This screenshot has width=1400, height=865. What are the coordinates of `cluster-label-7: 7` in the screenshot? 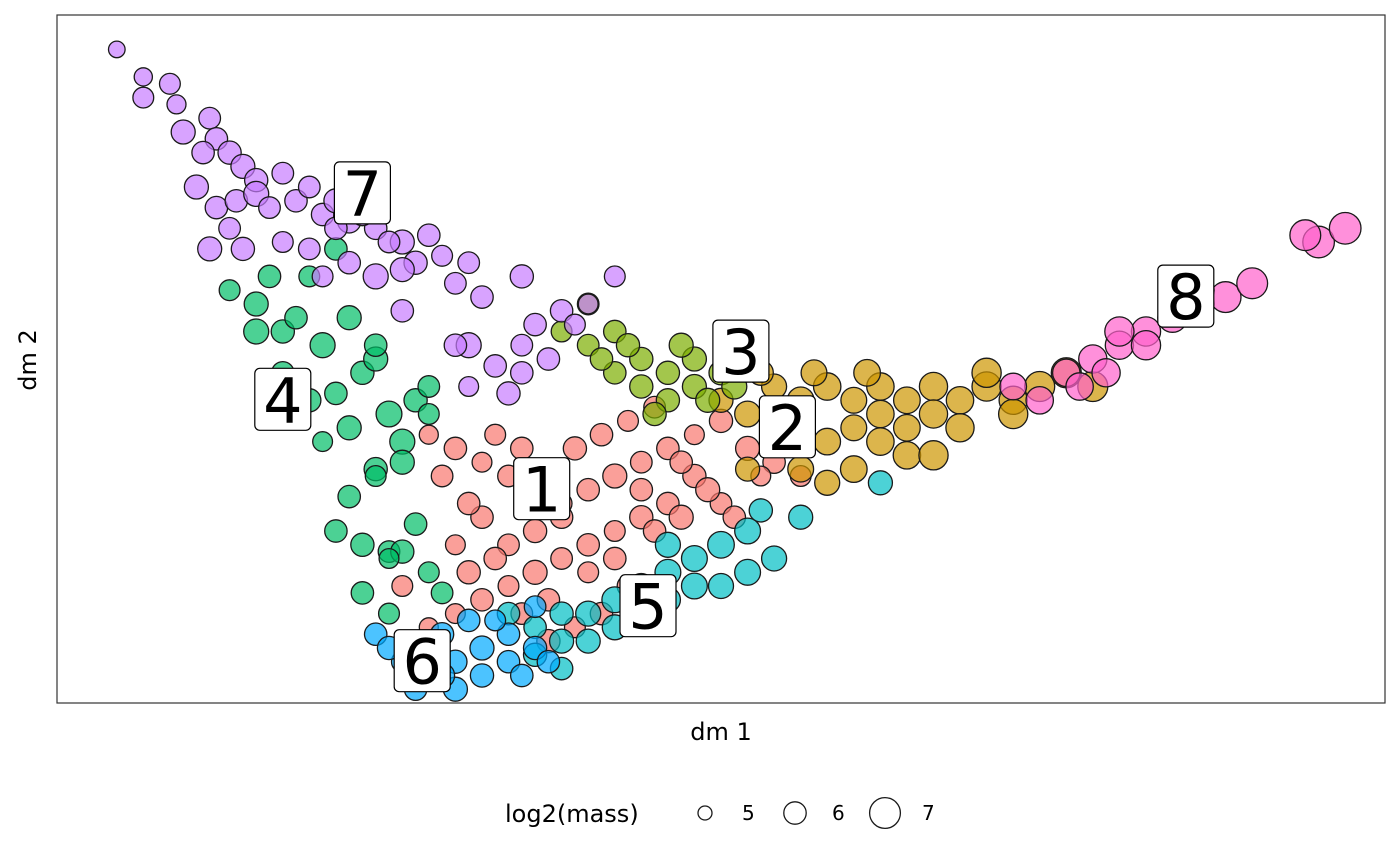 It's located at (362, 194).